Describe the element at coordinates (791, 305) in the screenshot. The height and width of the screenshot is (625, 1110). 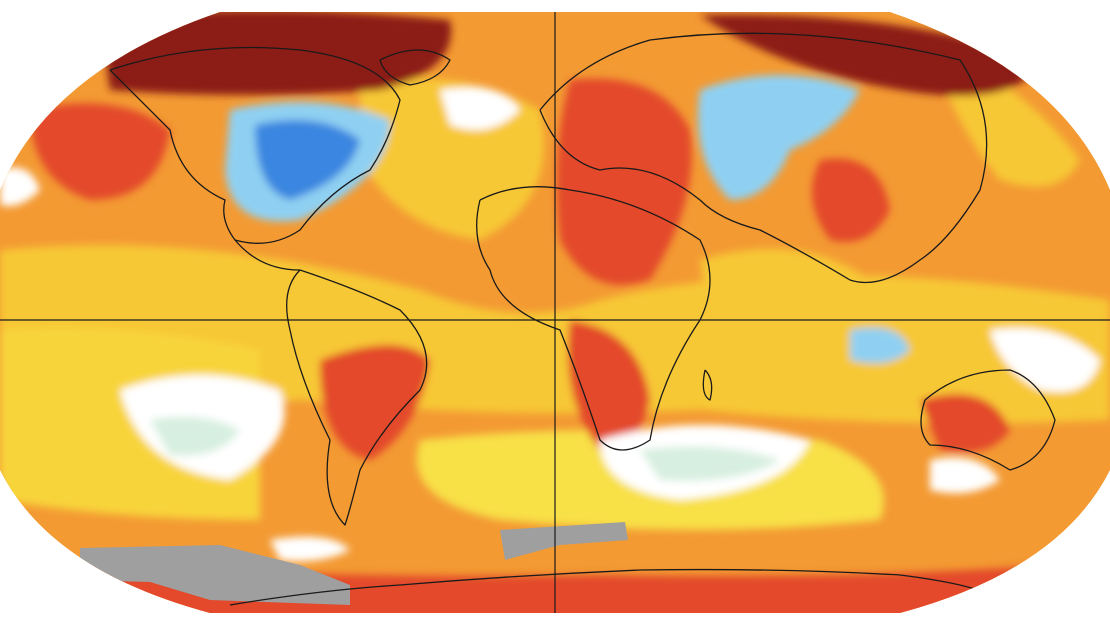
I see `yellow-region` at that location.